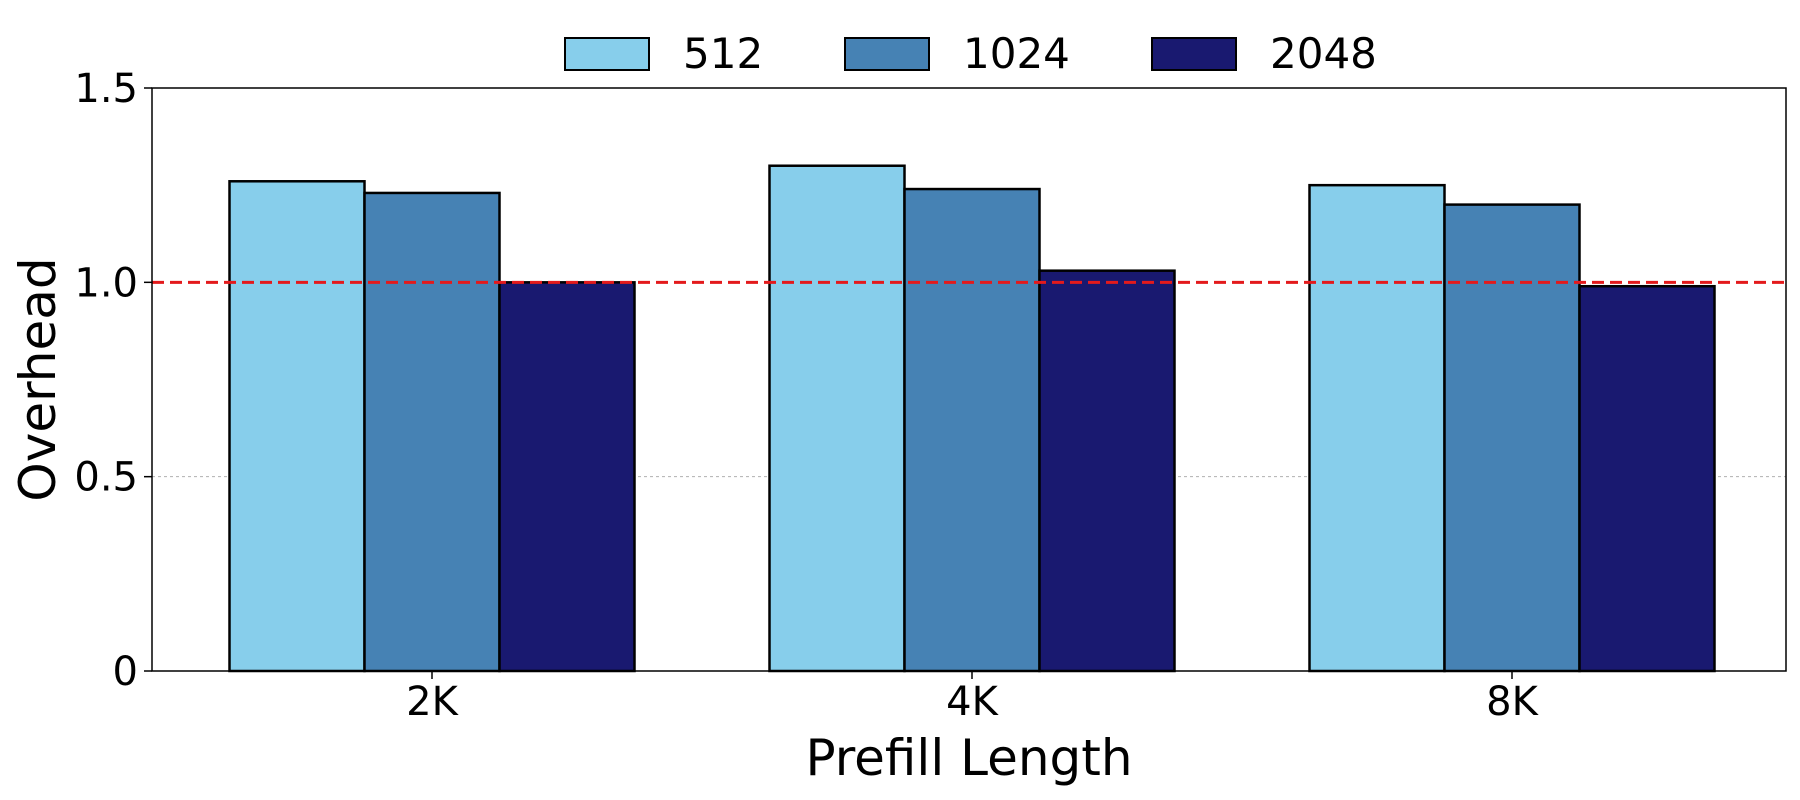 This screenshot has height=800, width=1800. What do you see at coordinates (432, 432) in the screenshot?
I see `bar-1024-2K` at bounding box center [432, 432].